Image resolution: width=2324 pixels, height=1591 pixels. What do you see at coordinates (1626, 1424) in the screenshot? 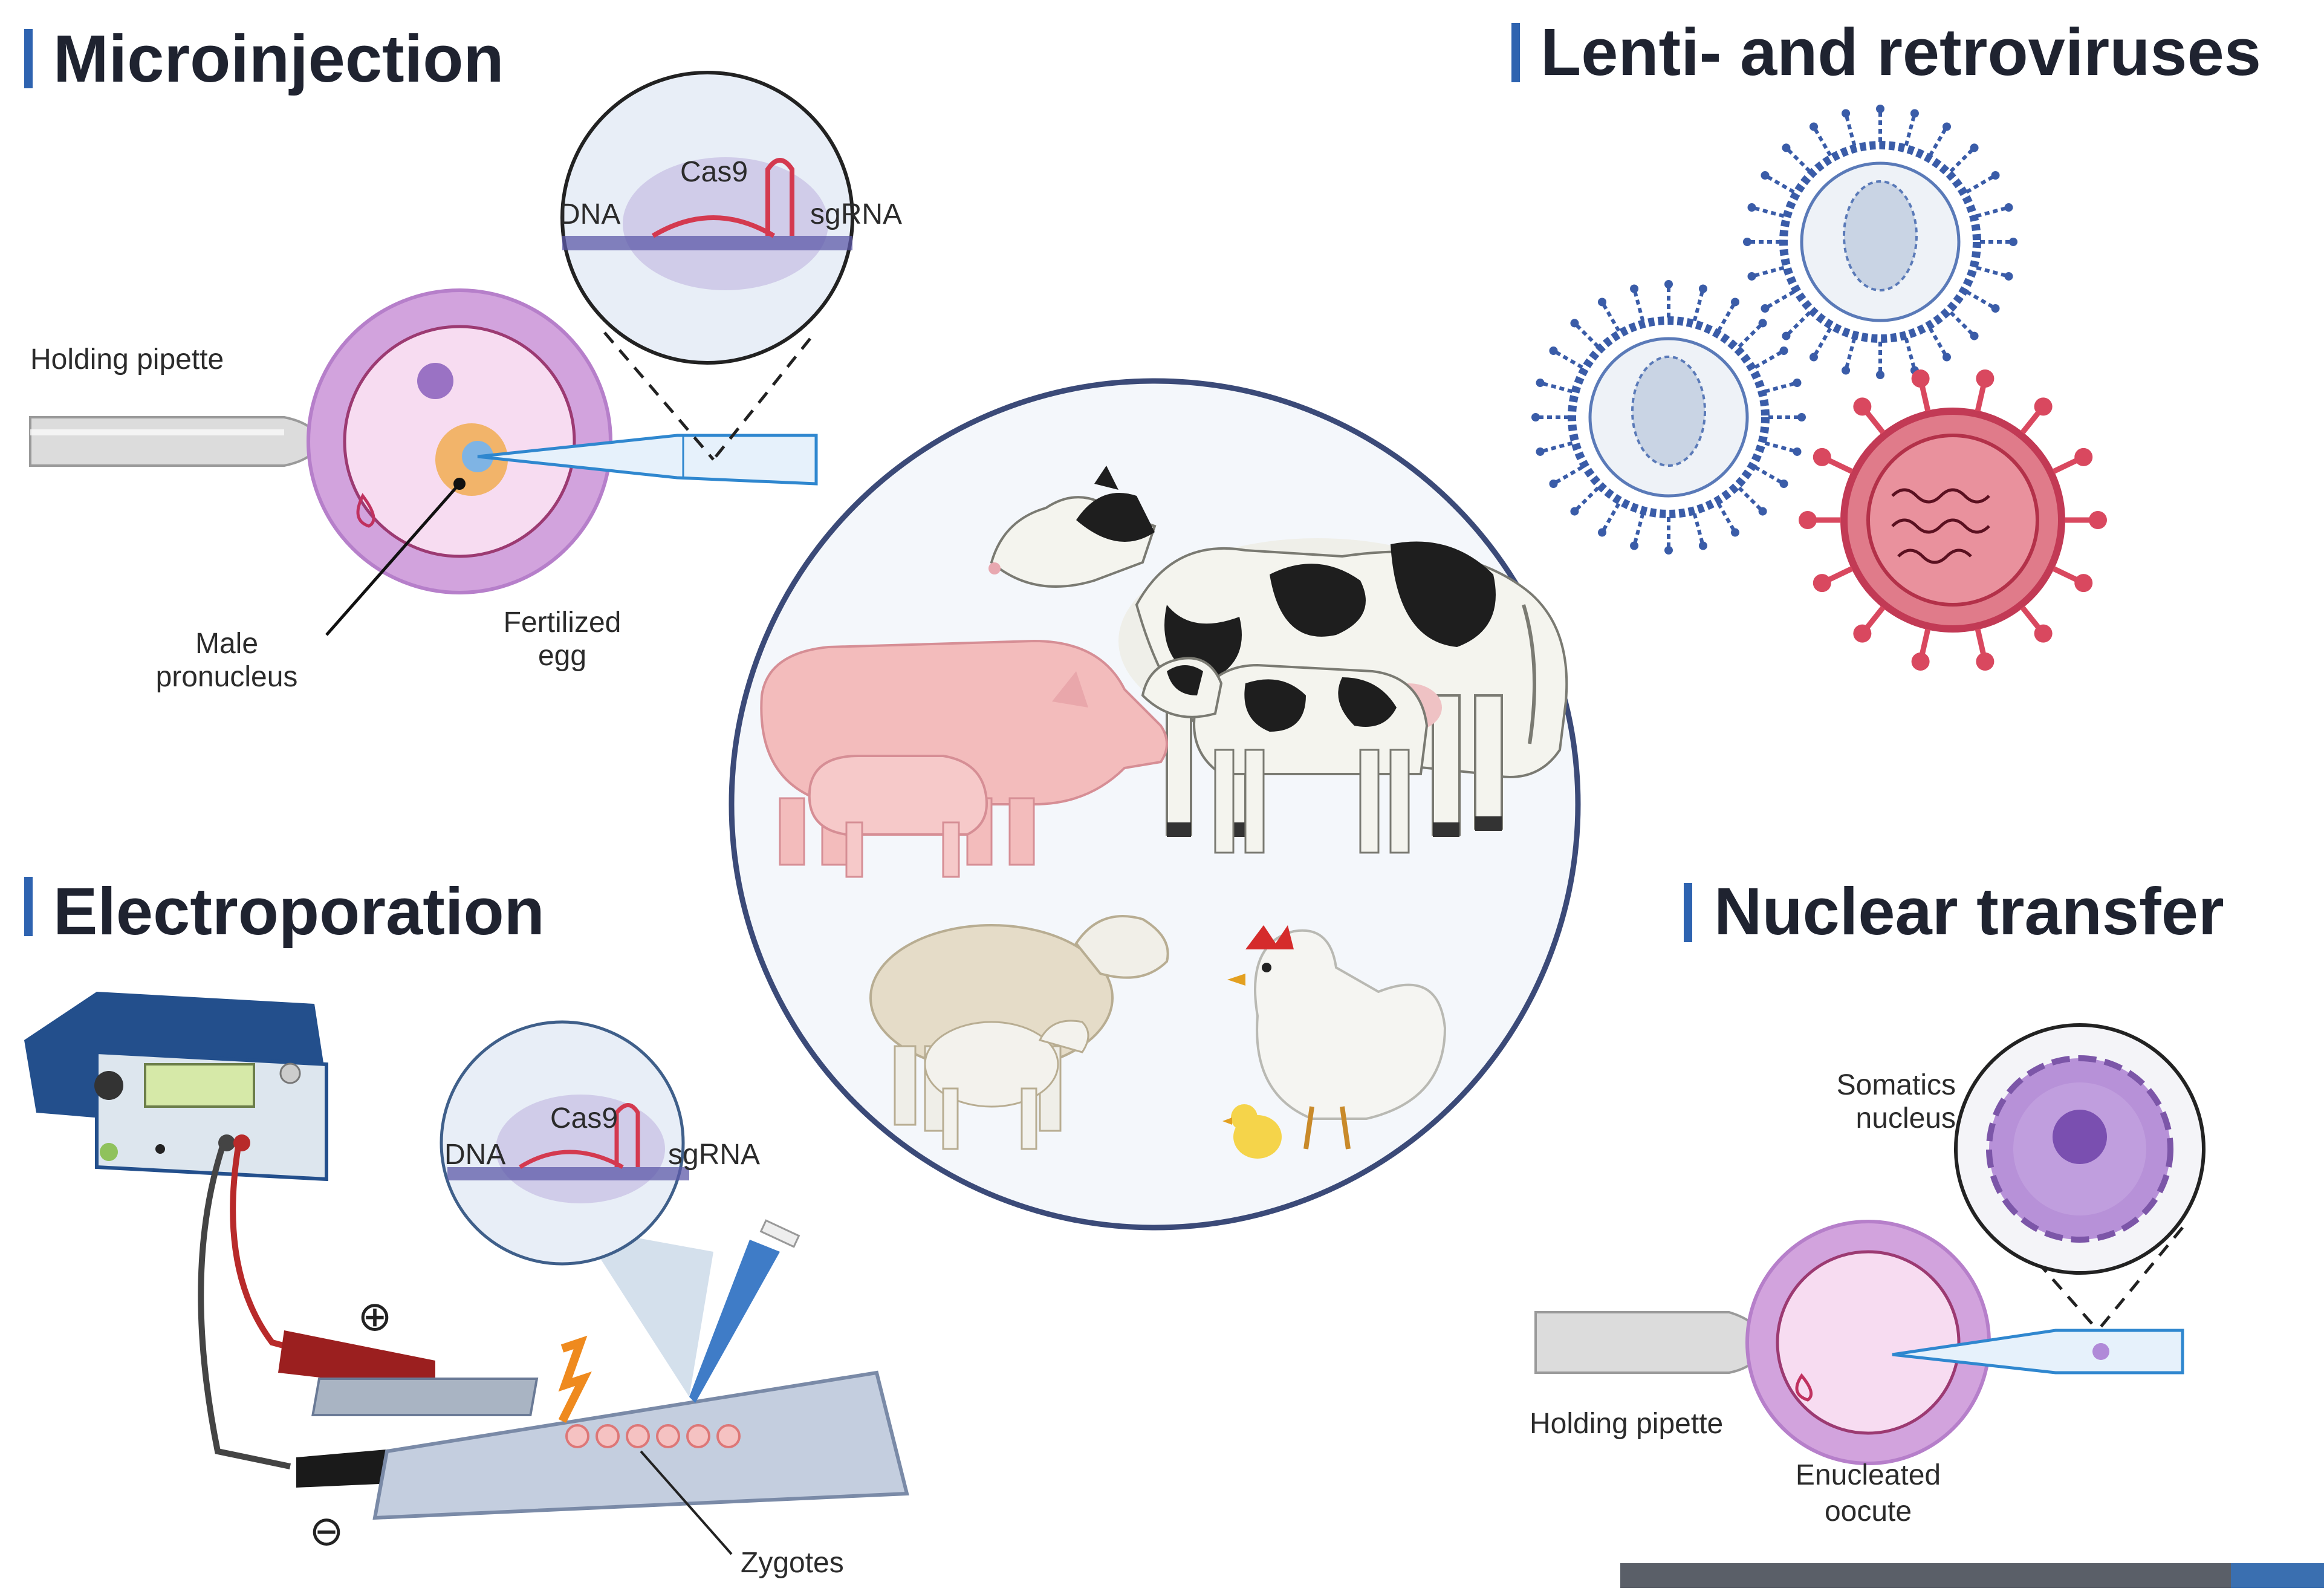
I see `nt-holding-pipette-label: Holding pipette` at bounding box center [1626, 1424].